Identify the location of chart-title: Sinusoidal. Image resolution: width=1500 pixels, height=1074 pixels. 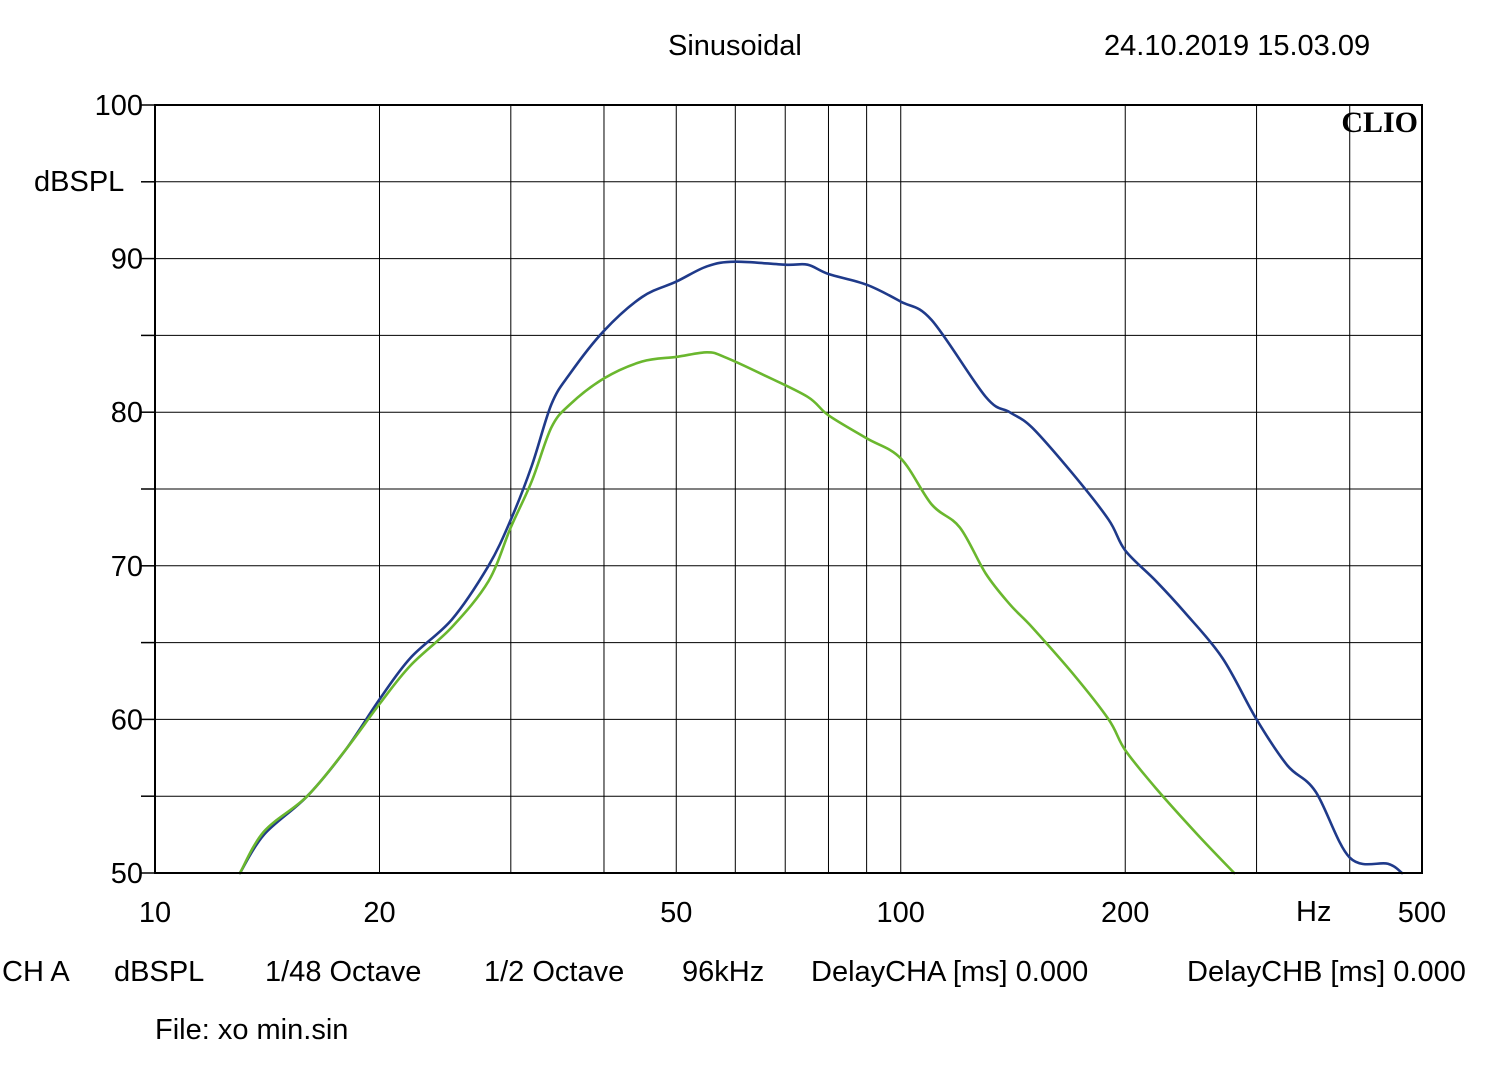
(735, 46).